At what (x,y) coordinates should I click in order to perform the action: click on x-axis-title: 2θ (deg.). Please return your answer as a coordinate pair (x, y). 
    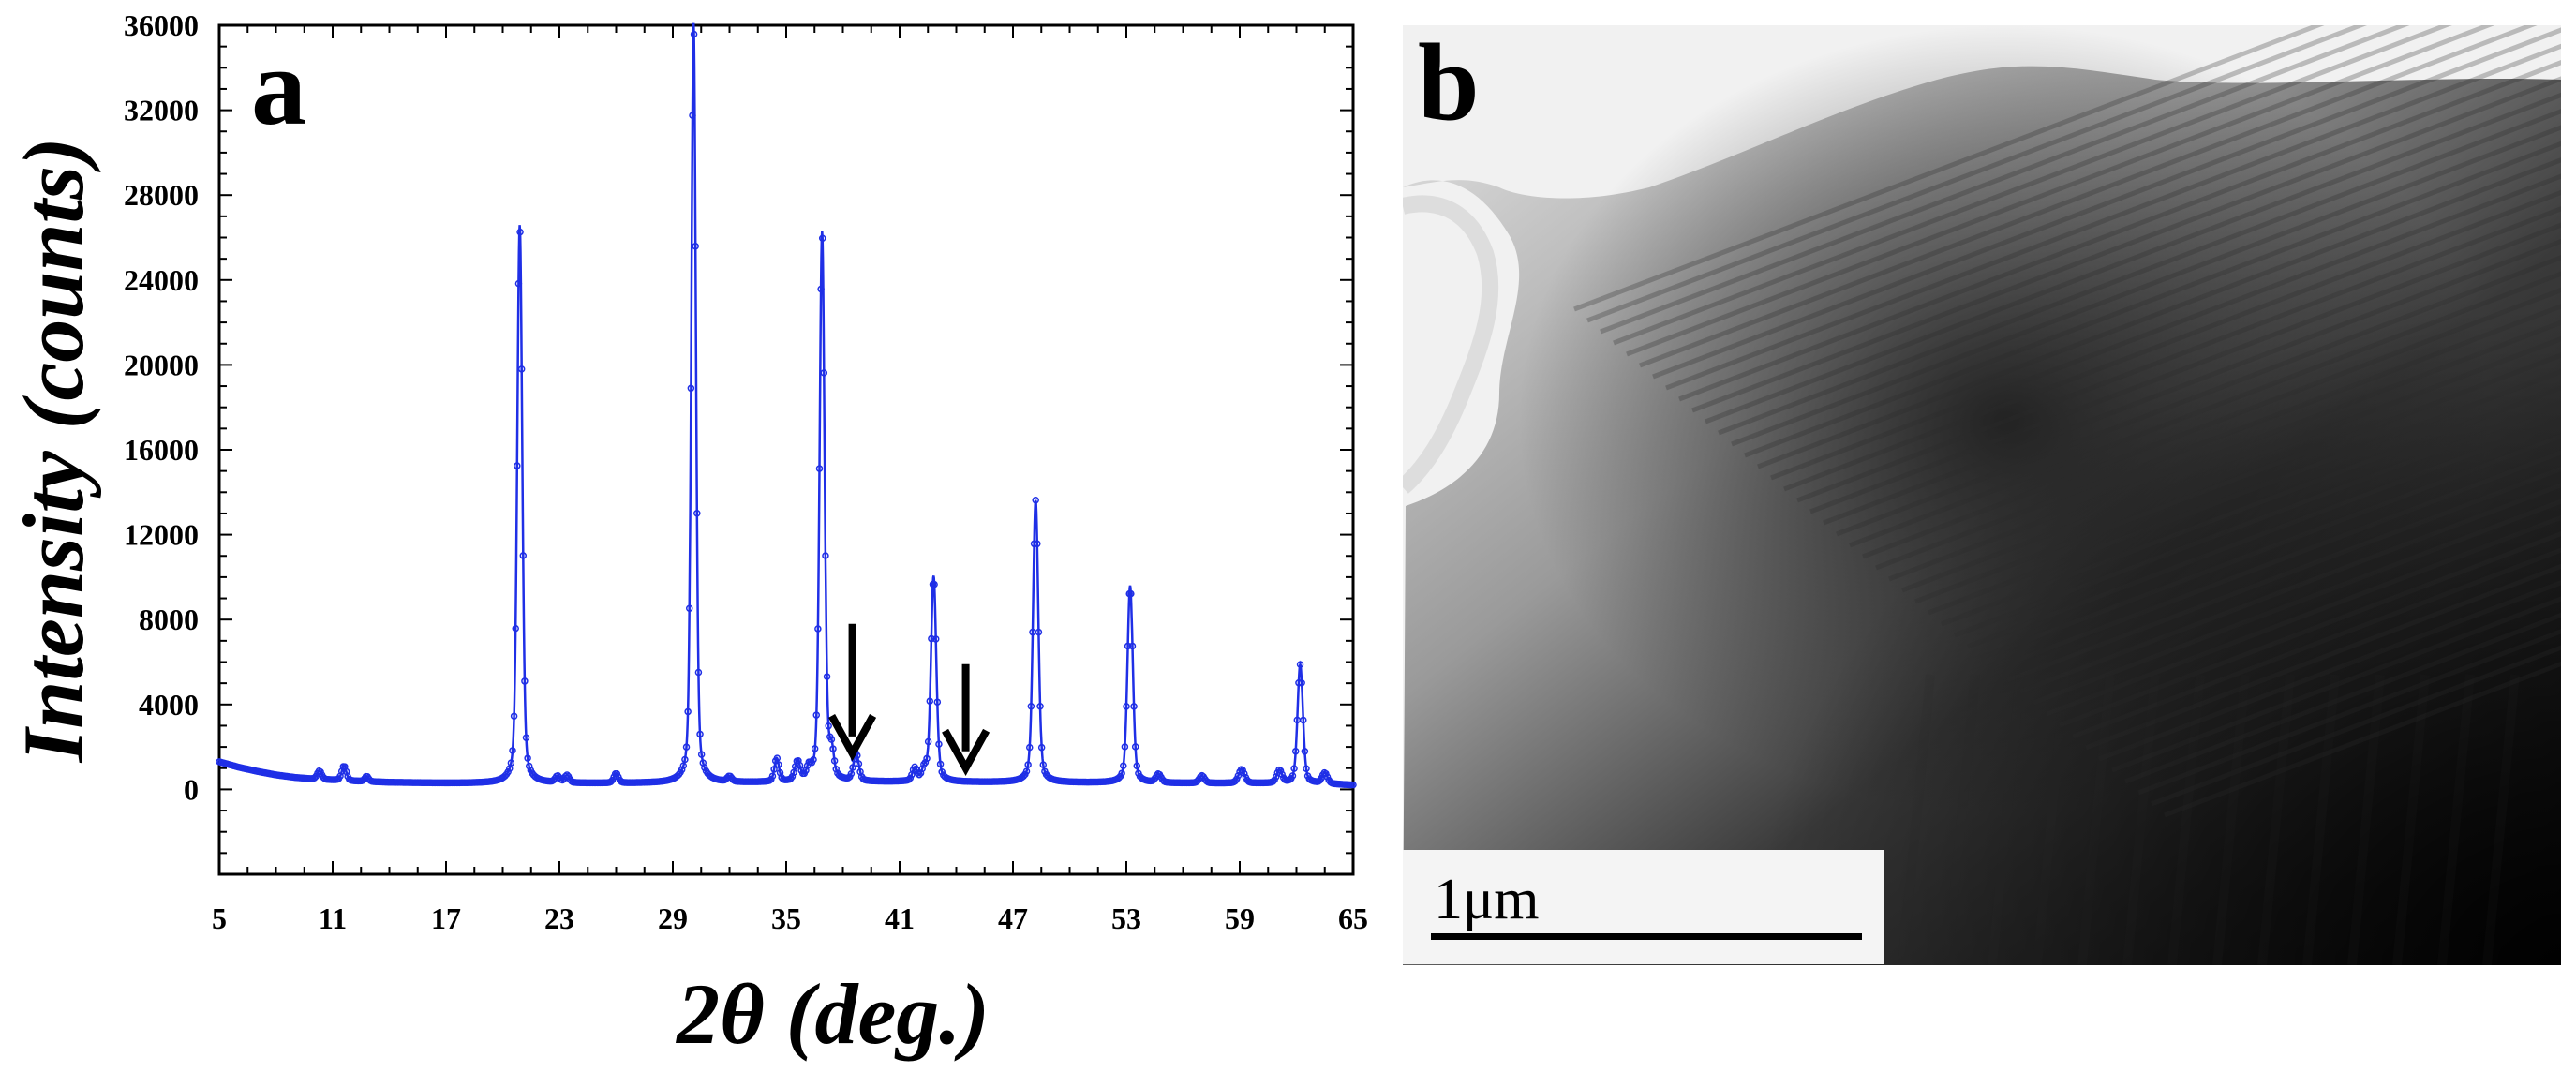
    Looking at the image, I should click on (832, 1014).